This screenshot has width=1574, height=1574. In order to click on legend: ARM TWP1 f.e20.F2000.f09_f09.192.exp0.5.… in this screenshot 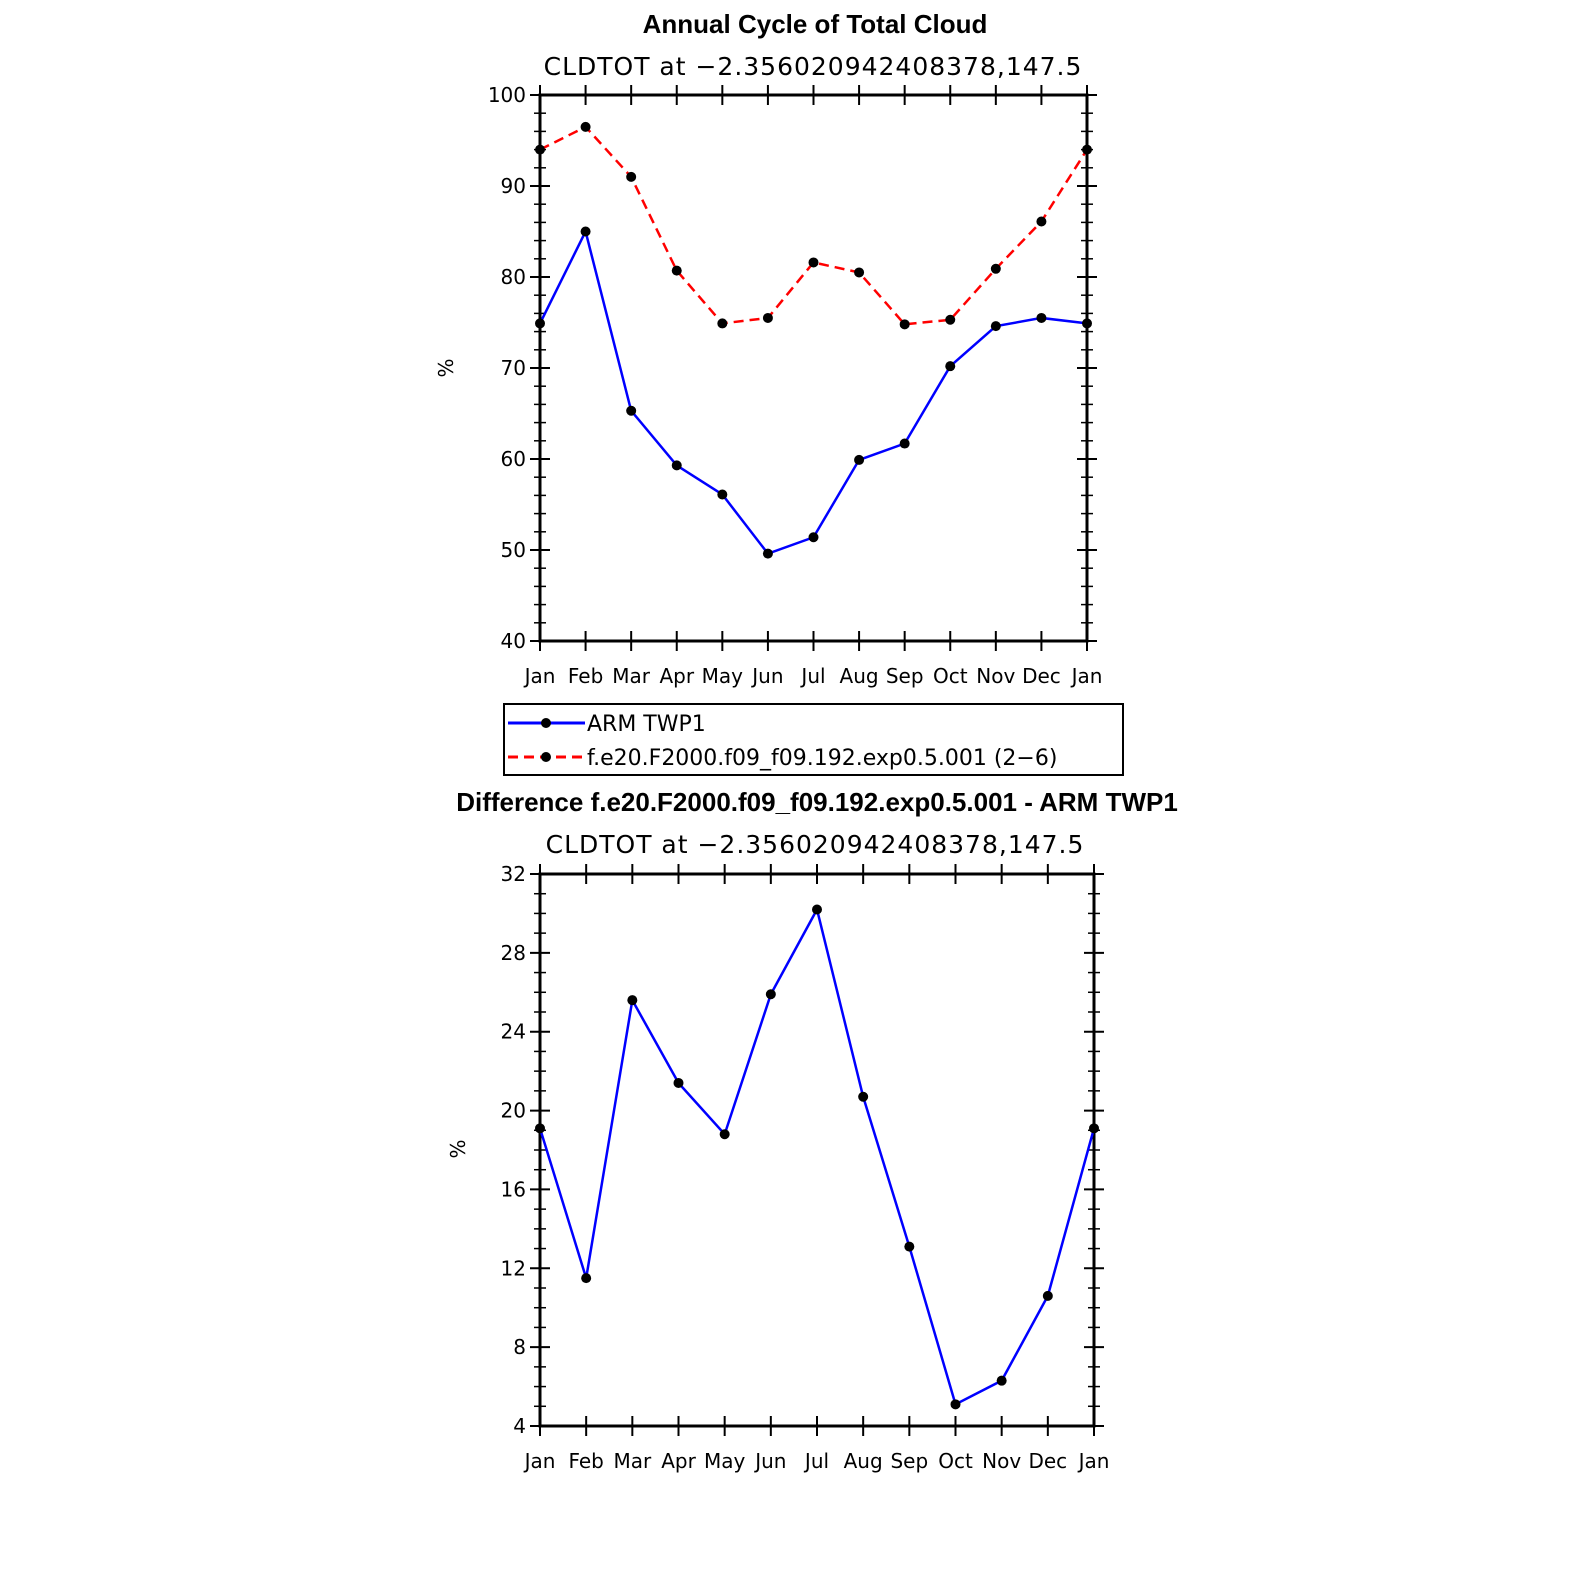, I will do `click(813, 739)`.